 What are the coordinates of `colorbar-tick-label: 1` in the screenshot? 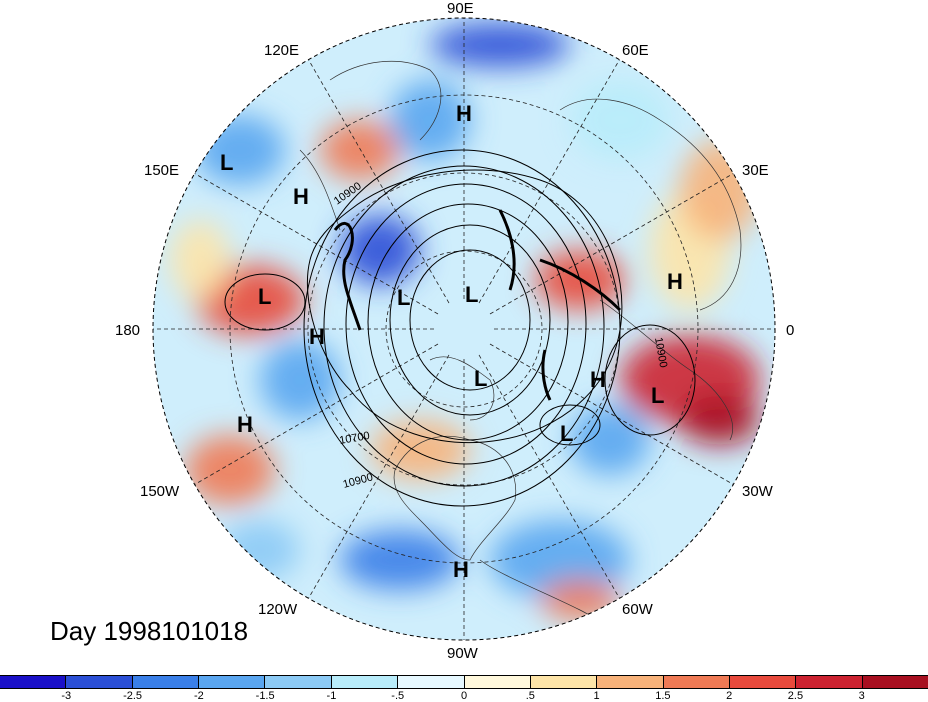 It's located at (596, 696).